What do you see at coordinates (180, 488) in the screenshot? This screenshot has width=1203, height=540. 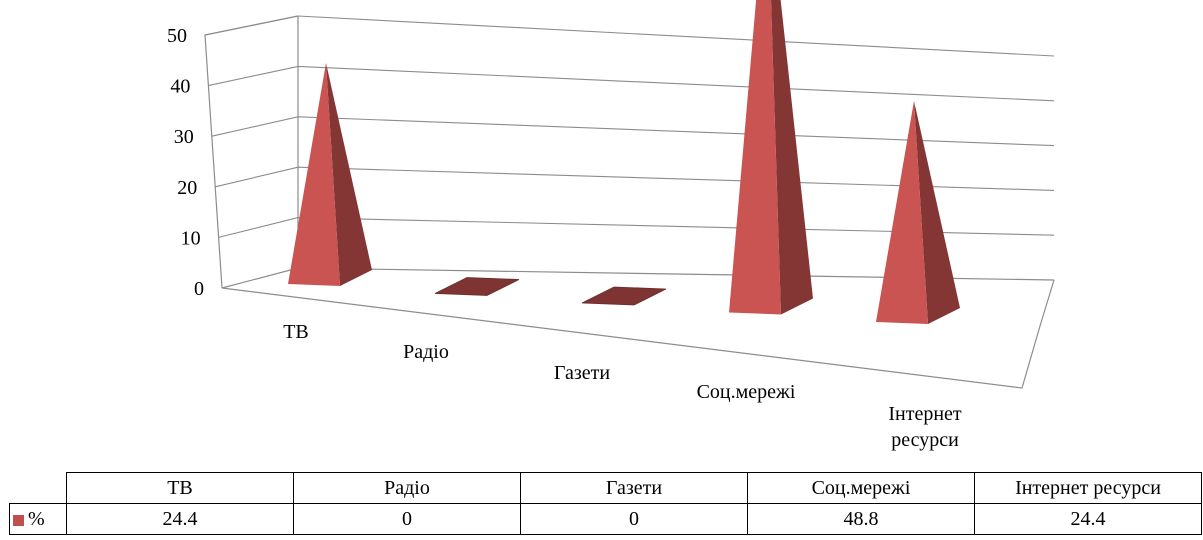 I see `data-table-header: ТВ` at bounding box center [180, 488].